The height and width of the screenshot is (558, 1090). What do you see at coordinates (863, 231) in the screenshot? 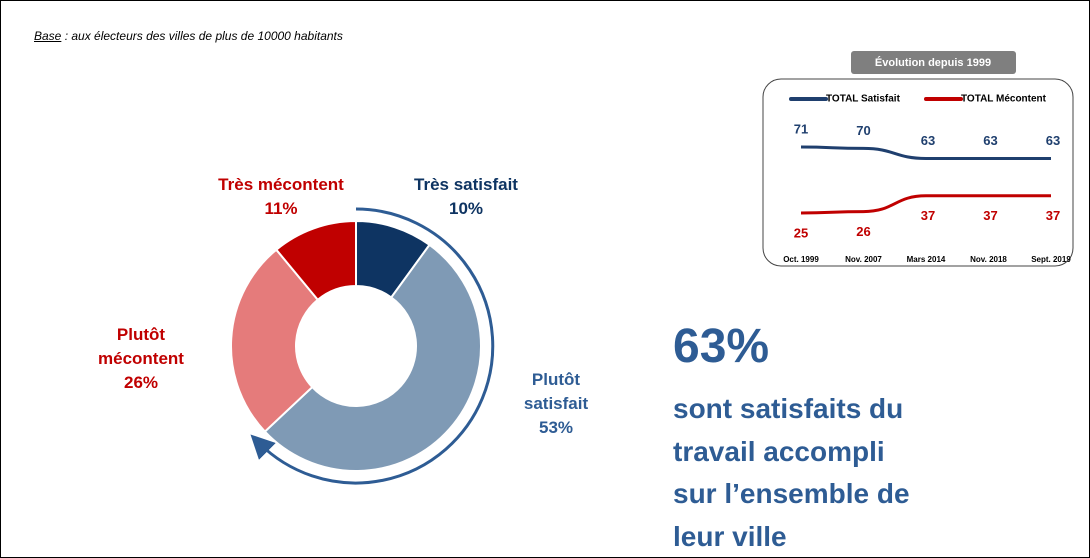
I see `data-label: 26` at bounding box center [863, 231].